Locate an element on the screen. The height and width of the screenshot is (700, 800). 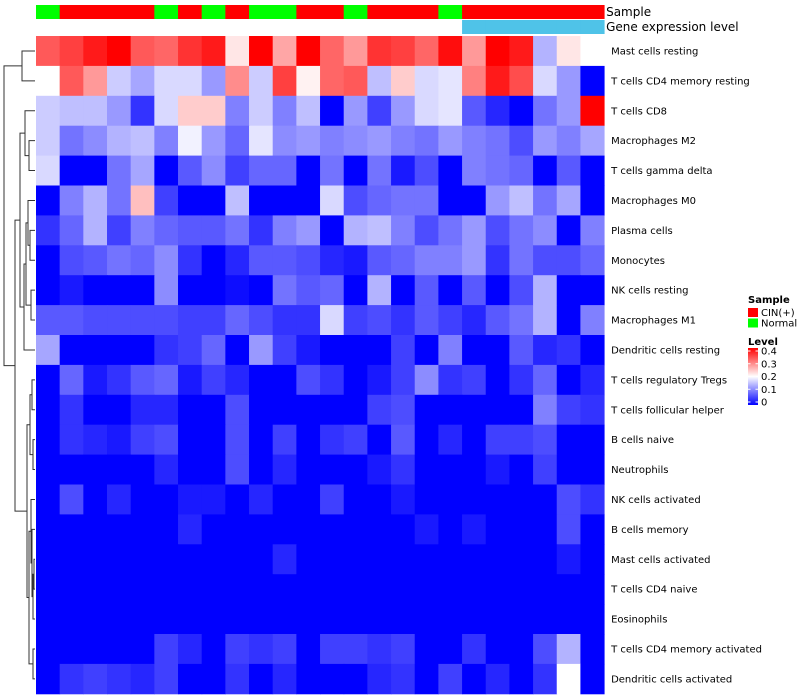
legend-level-title: Level is located at coordinates (763, 342).